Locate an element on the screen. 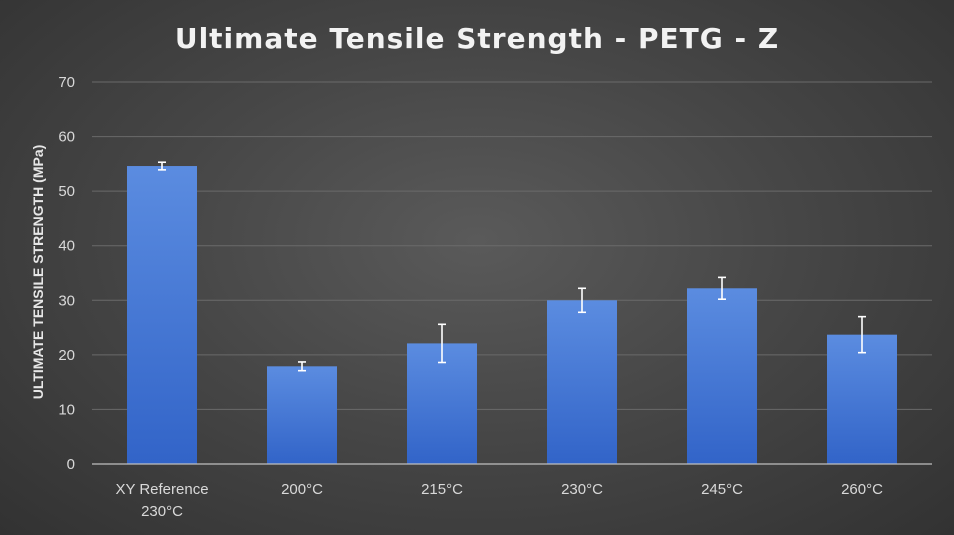 The width and height of the screenshot is (954, 535). x-tick-label: 215°C is located at coordinates (442, 489).